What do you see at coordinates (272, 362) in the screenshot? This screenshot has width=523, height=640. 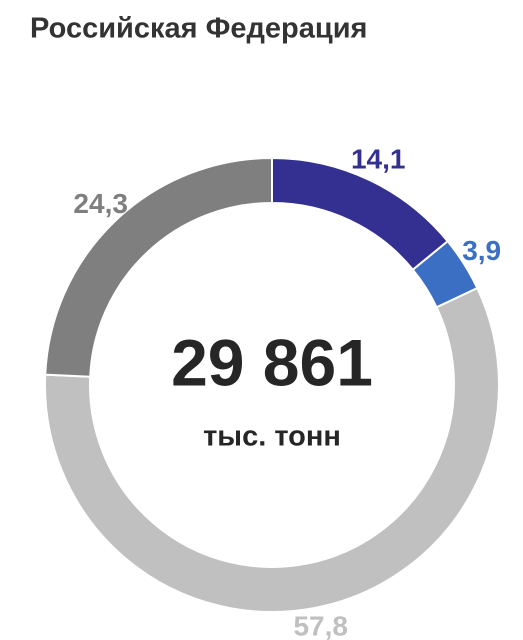 I see `center-value: 29 861` at bounding box center [272, 362].